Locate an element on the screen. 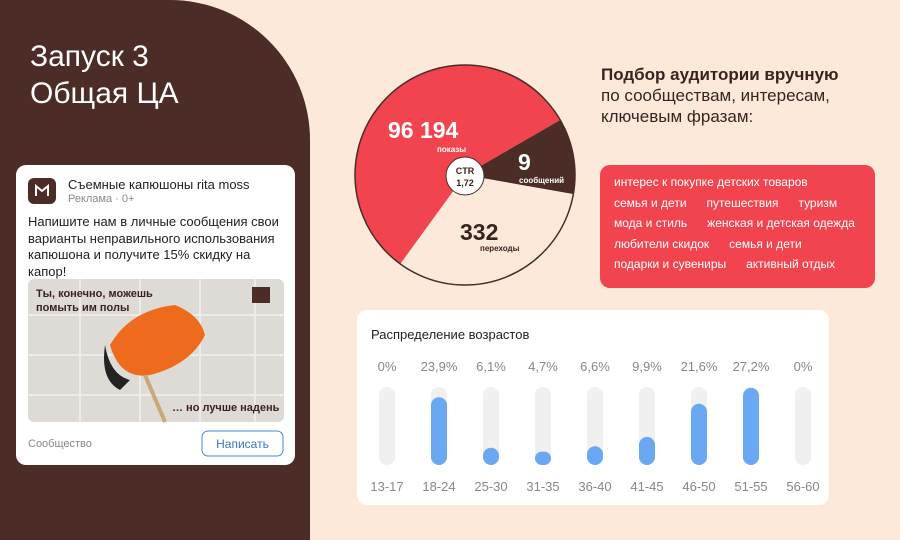 This screenshot has height=540, width=900. heading-line: по сообществам, интересам, is located at coordinates (715, 95).